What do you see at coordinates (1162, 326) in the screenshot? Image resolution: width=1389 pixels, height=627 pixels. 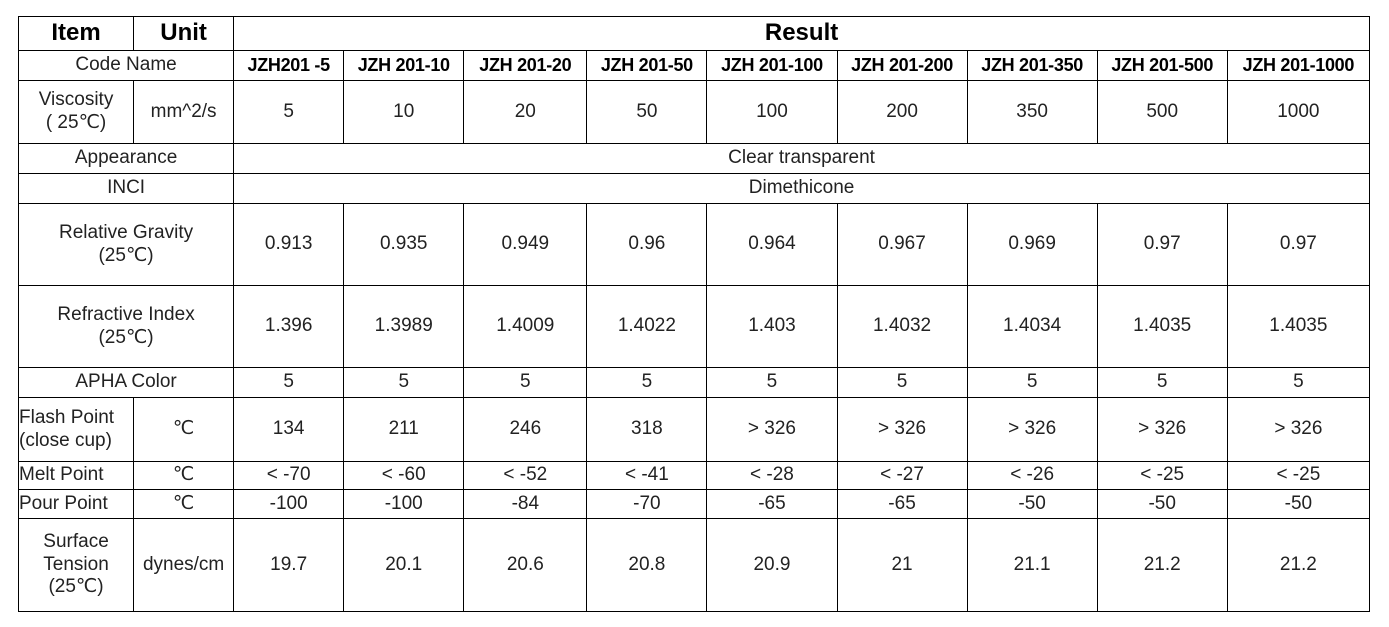 I see `row-value: 1.4035` at bounding box center [1162, 326].